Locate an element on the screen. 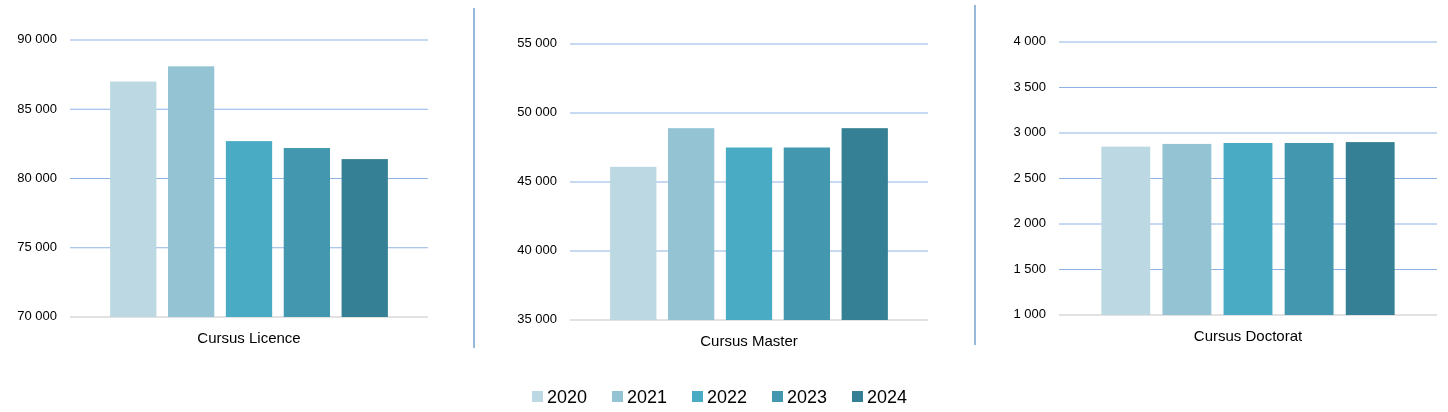  y-tick-label: 55 000 is located at coordinates (537, 43).